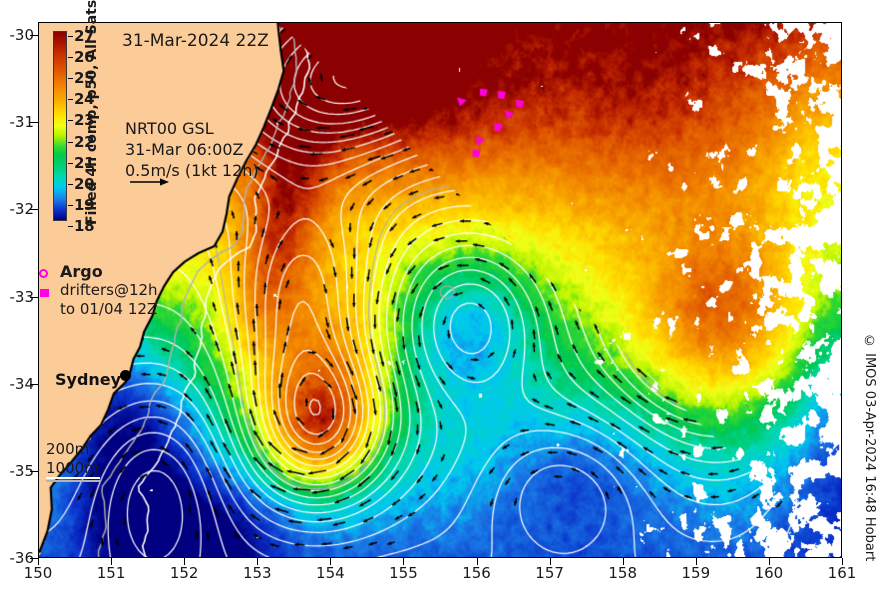 This screenshot has height=600, width=880. Describe the element at coordinates (84, 120) in the screenshot. I see `colorbar-tick-label: 23` at that location.